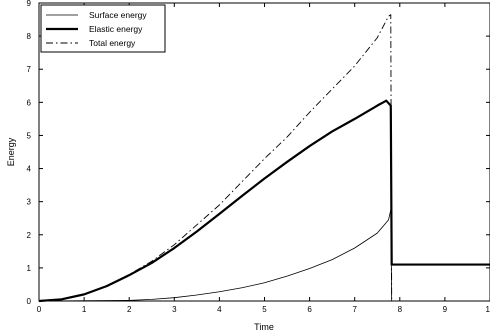 The image size is (490, 335). I want to click on y-tick-label: 3, so click(29, 202).